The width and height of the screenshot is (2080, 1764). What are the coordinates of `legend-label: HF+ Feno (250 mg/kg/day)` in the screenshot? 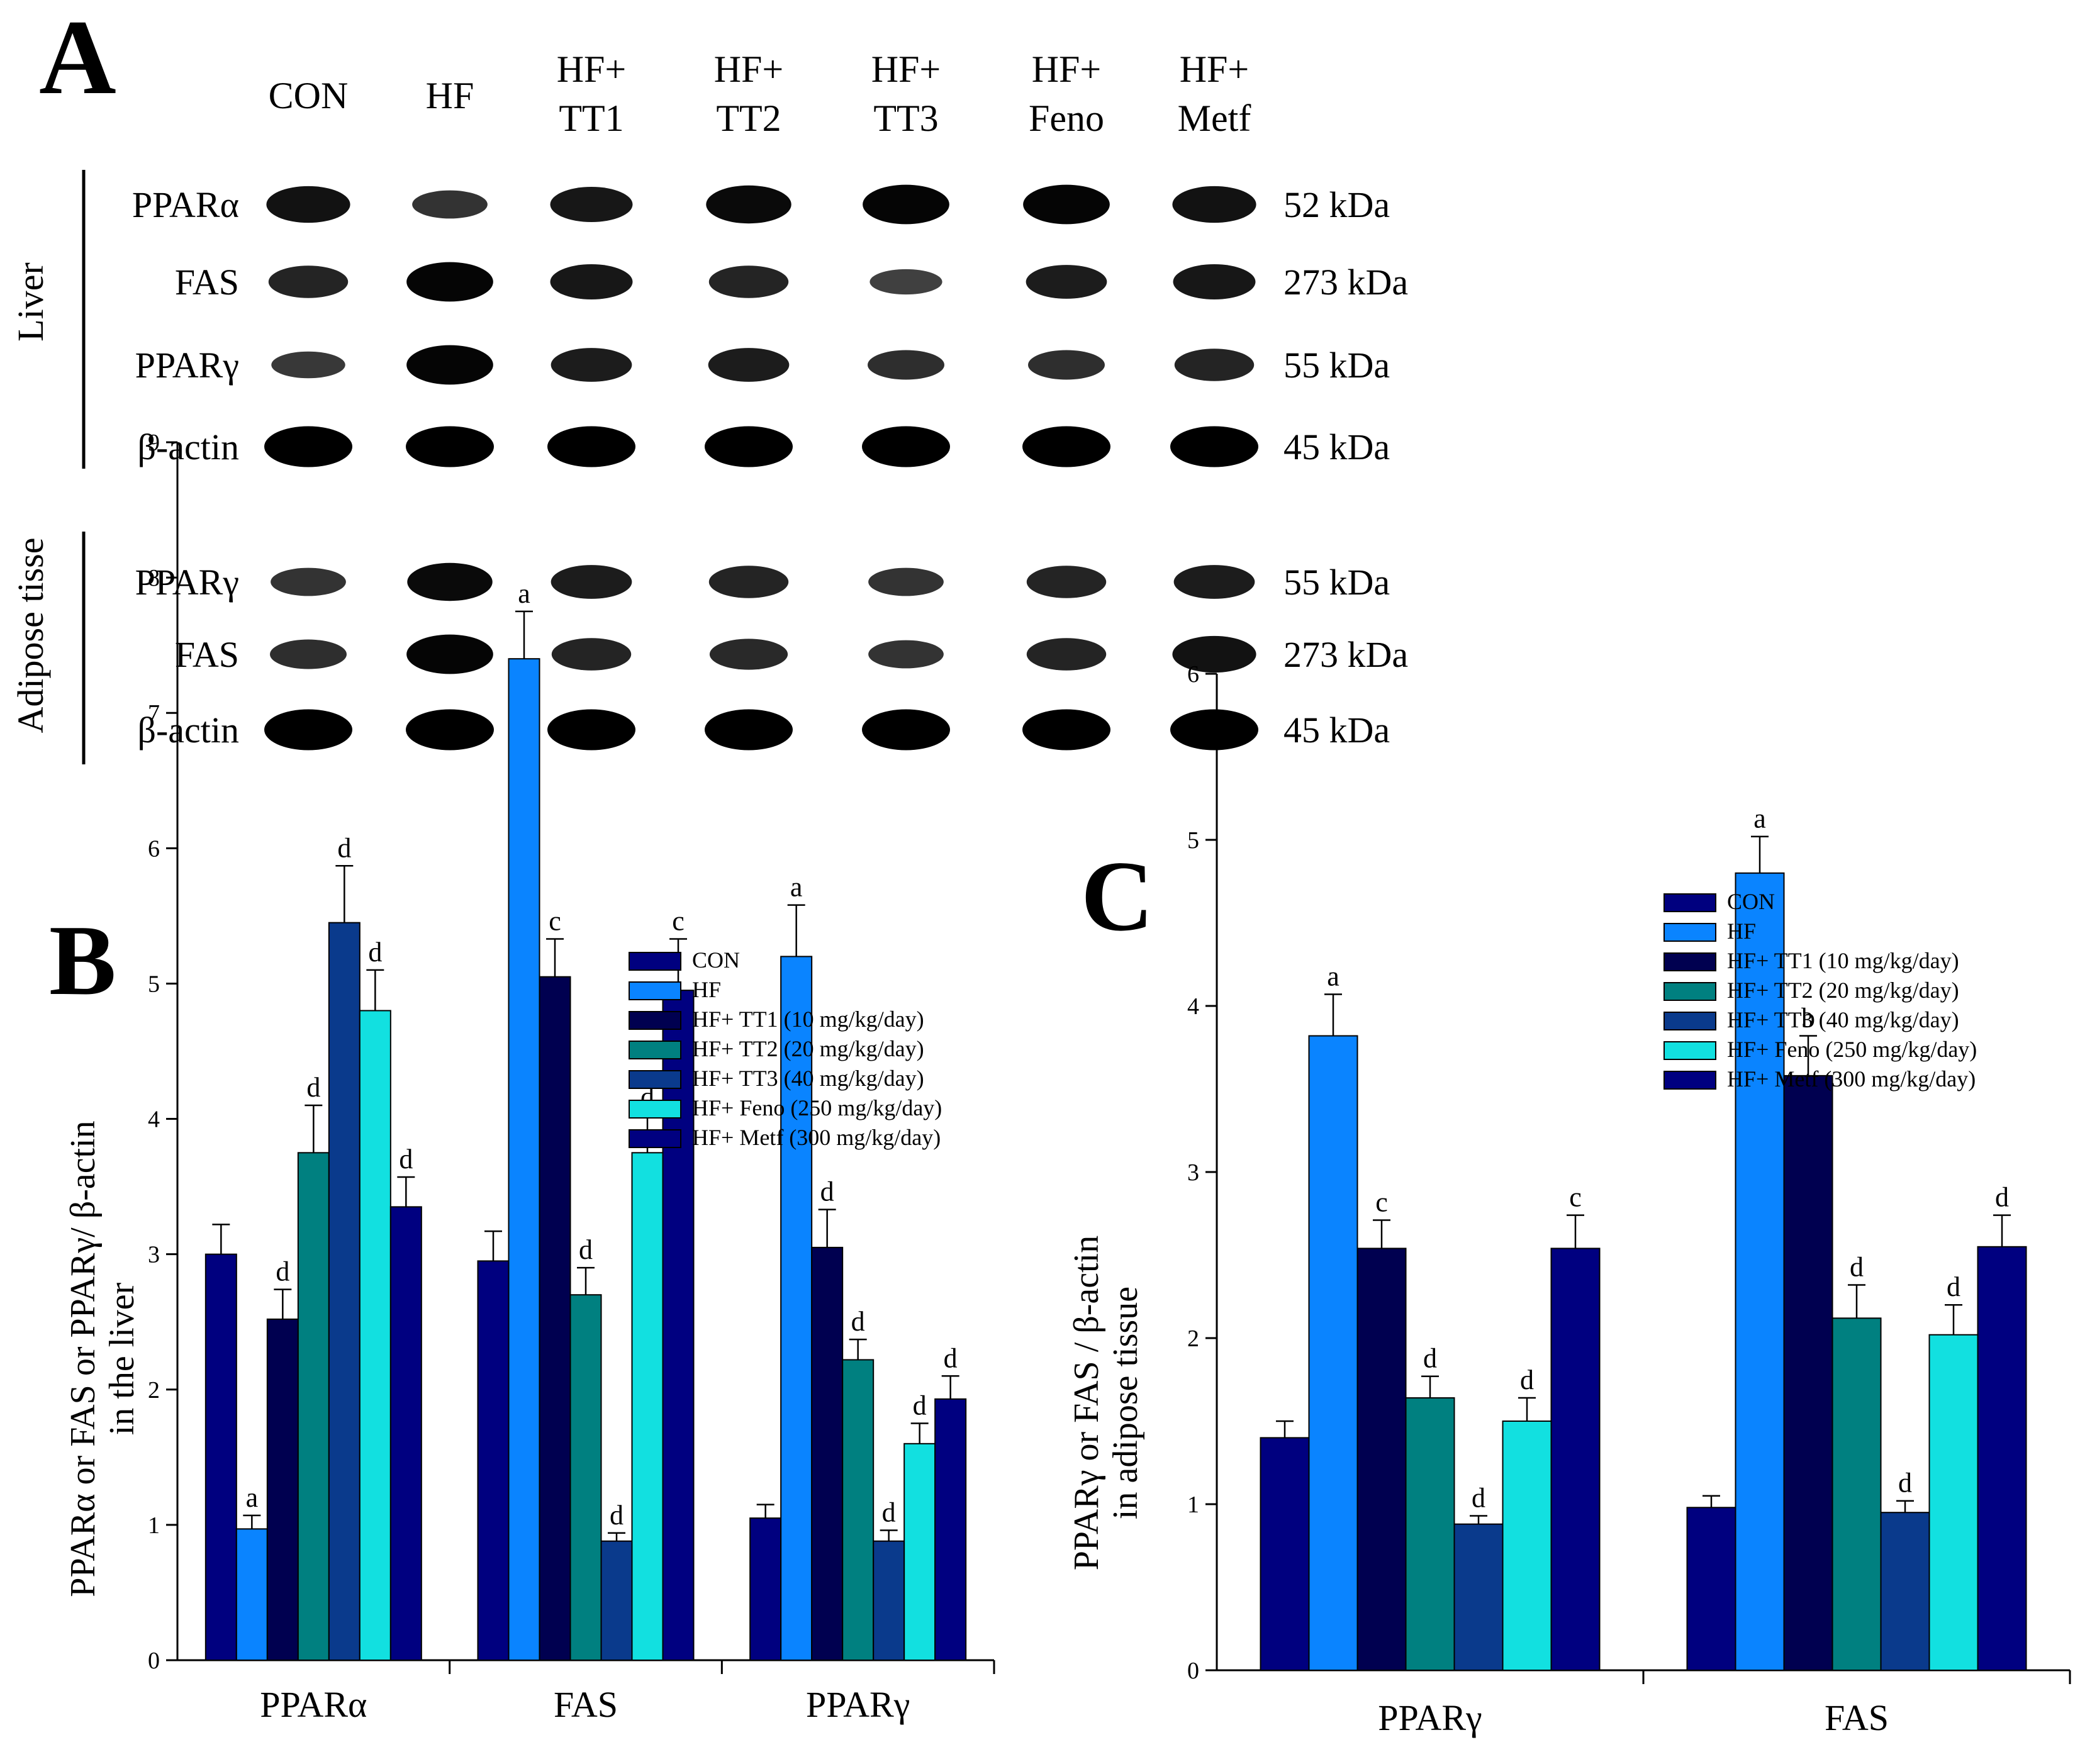 It's located at (817, 1107).